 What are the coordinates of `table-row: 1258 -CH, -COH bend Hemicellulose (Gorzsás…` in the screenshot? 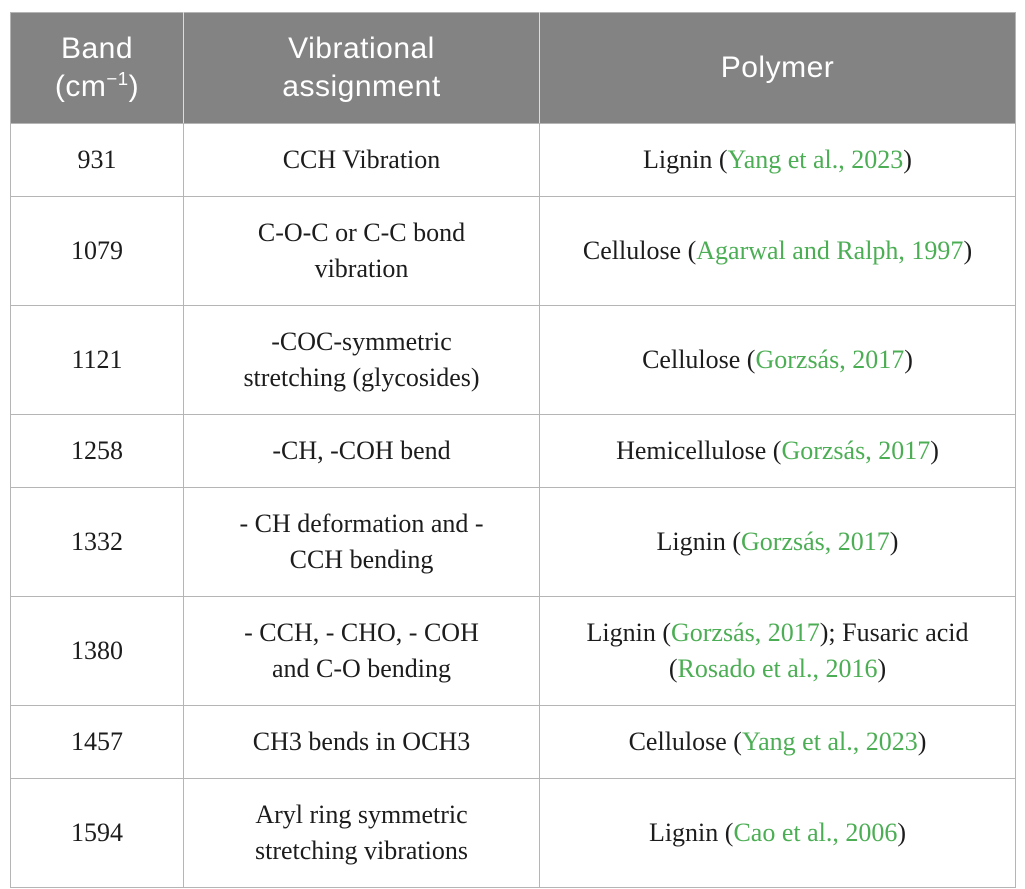 It's located at (513, 451).